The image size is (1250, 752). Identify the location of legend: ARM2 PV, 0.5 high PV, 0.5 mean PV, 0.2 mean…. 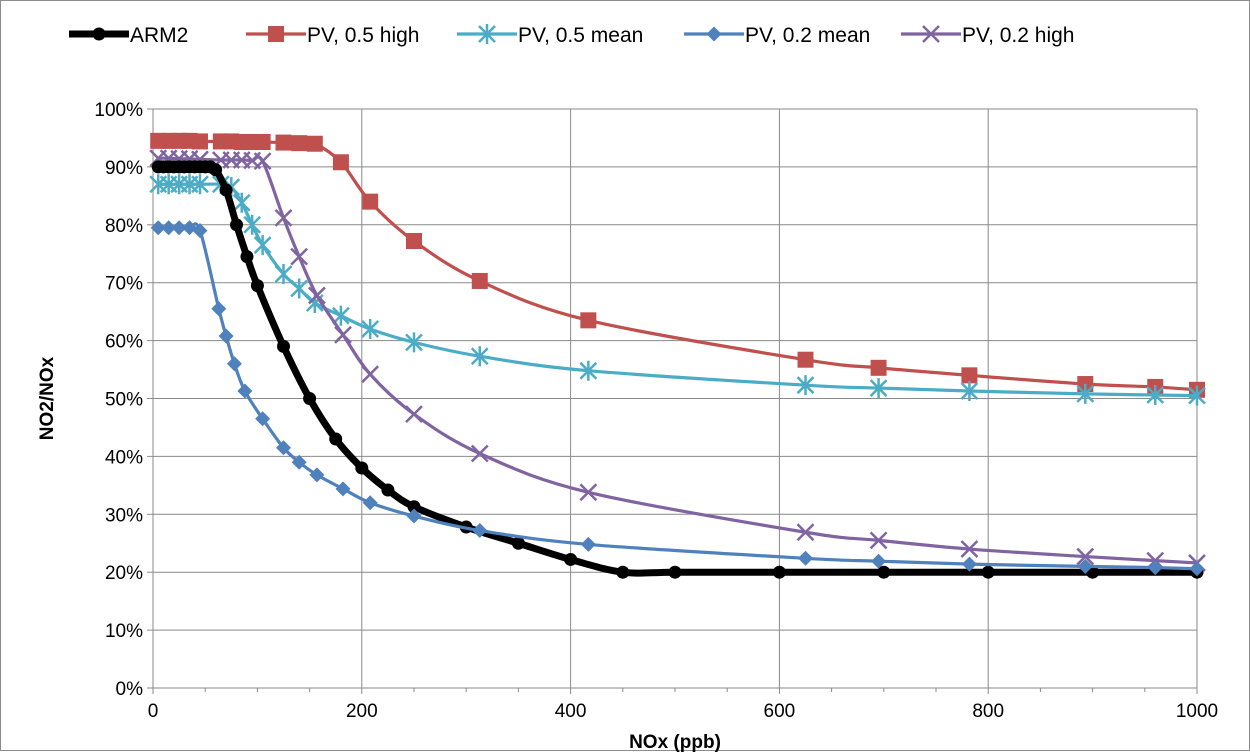
(572, 35).